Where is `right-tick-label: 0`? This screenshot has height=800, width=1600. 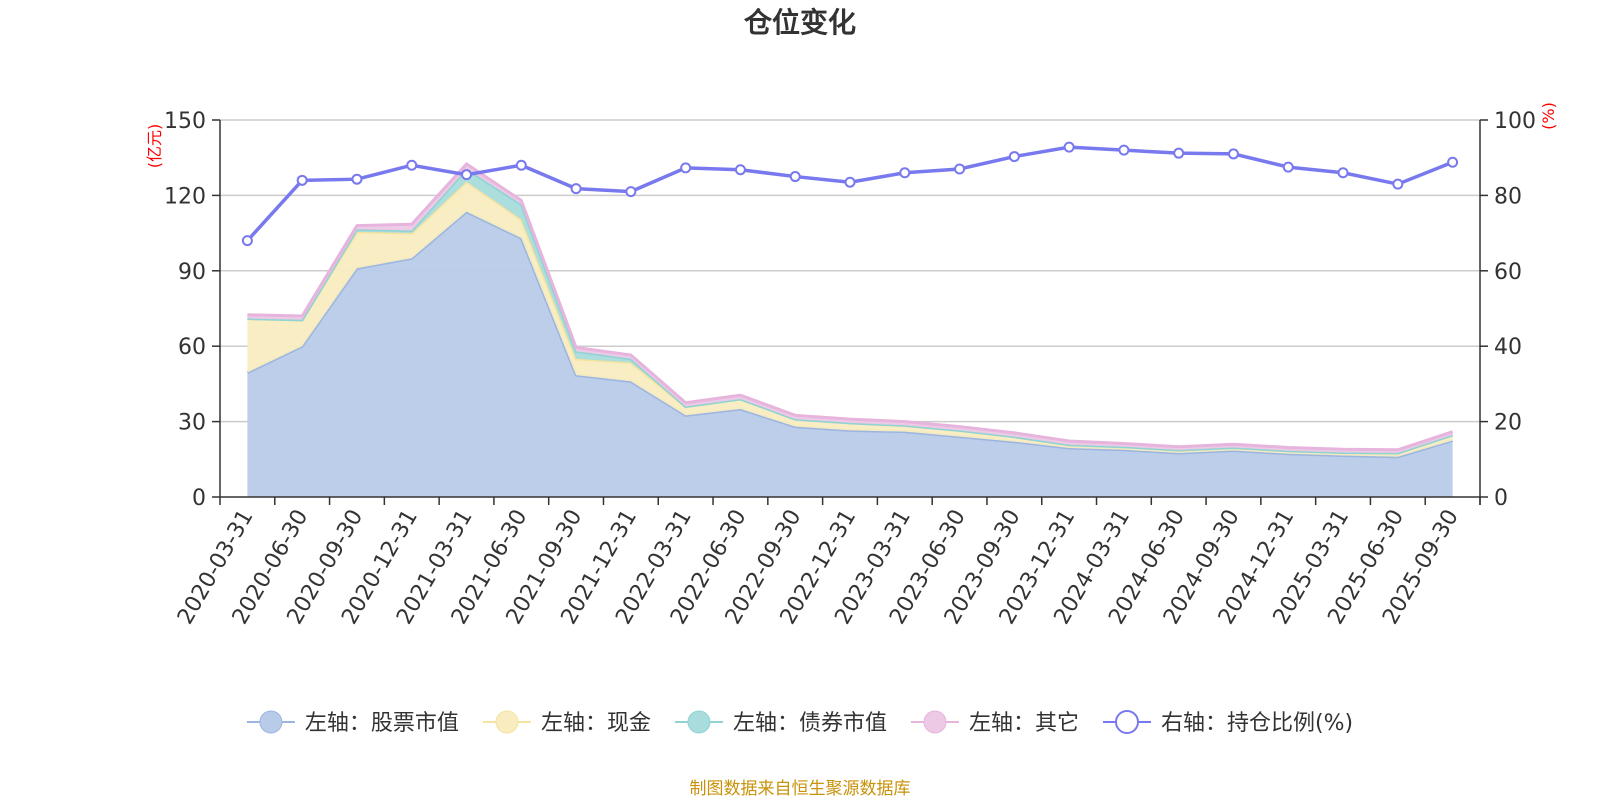 right-tick-label: 0 is located at coordinates (1501, 498).